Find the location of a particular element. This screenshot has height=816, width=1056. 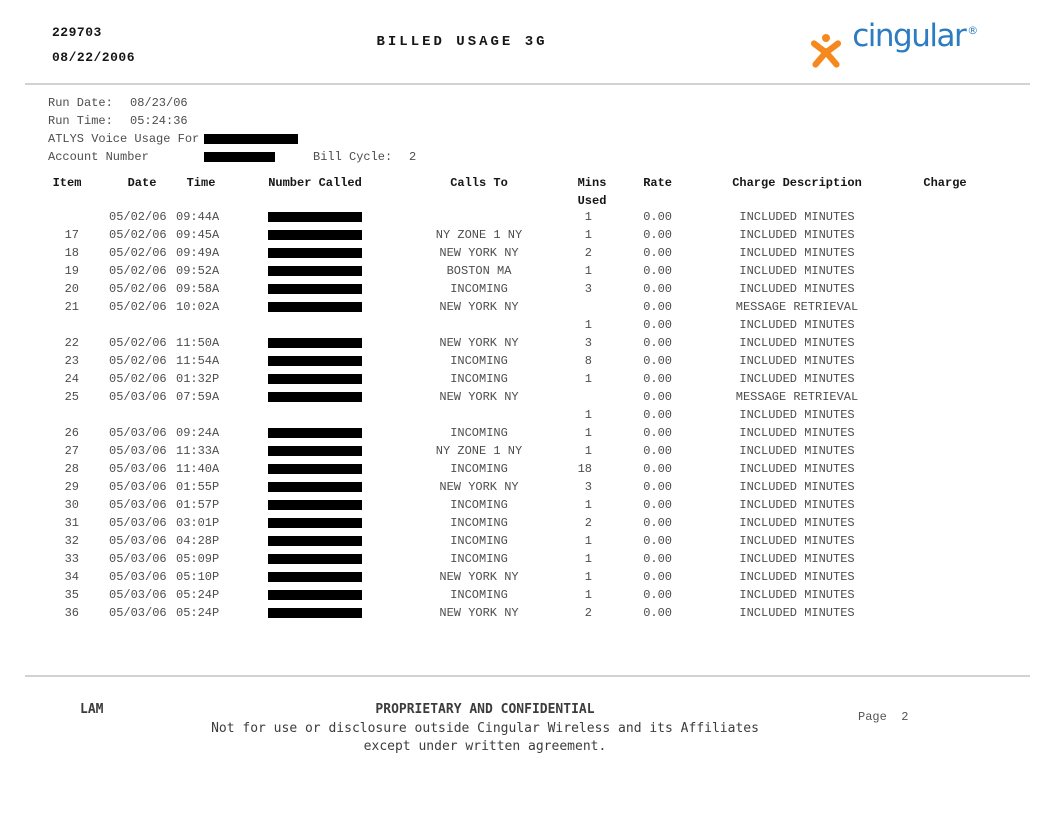

cell-time: 11:33A is located at coordinates (198, 451).